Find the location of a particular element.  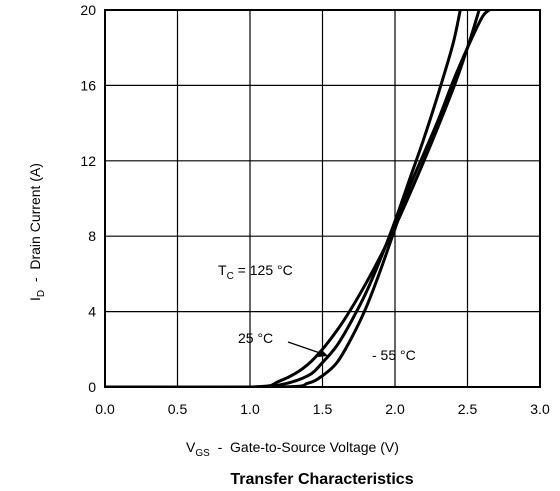

x-tick-label-5: 2.5 is located at coordinates (468, 409).